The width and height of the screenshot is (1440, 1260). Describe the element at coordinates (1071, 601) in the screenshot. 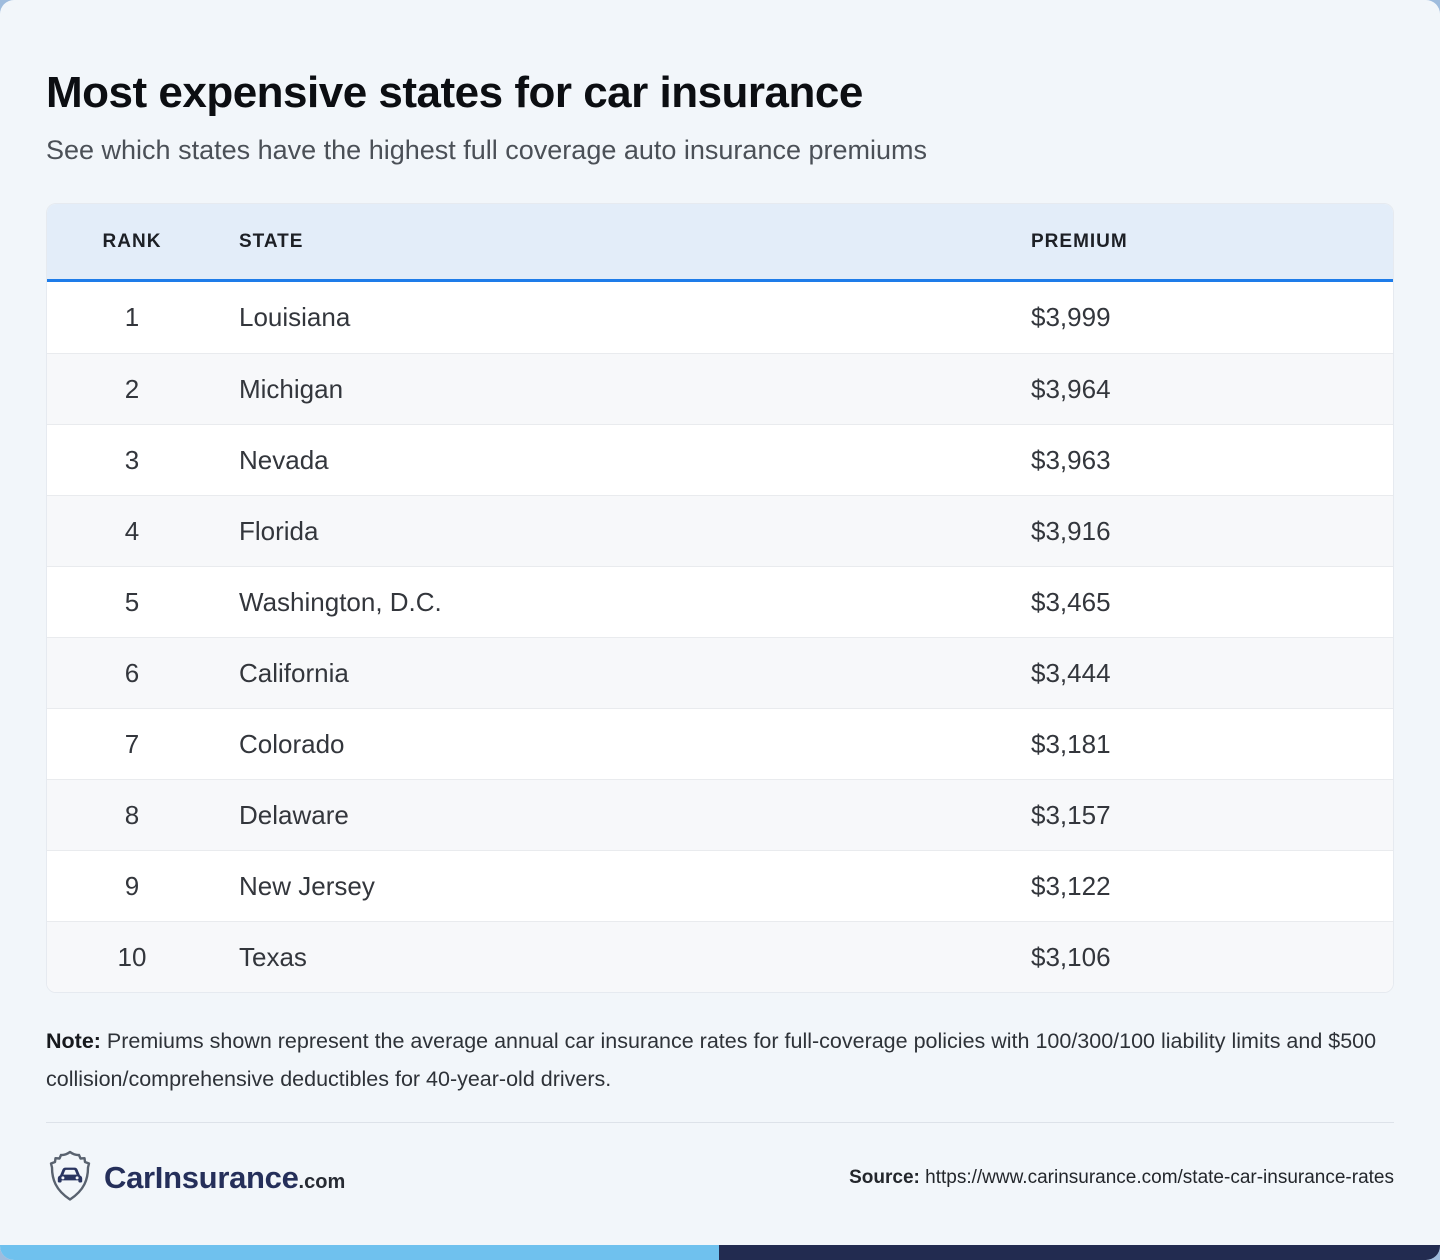

I see `premium-cell: $3,465` at that location.